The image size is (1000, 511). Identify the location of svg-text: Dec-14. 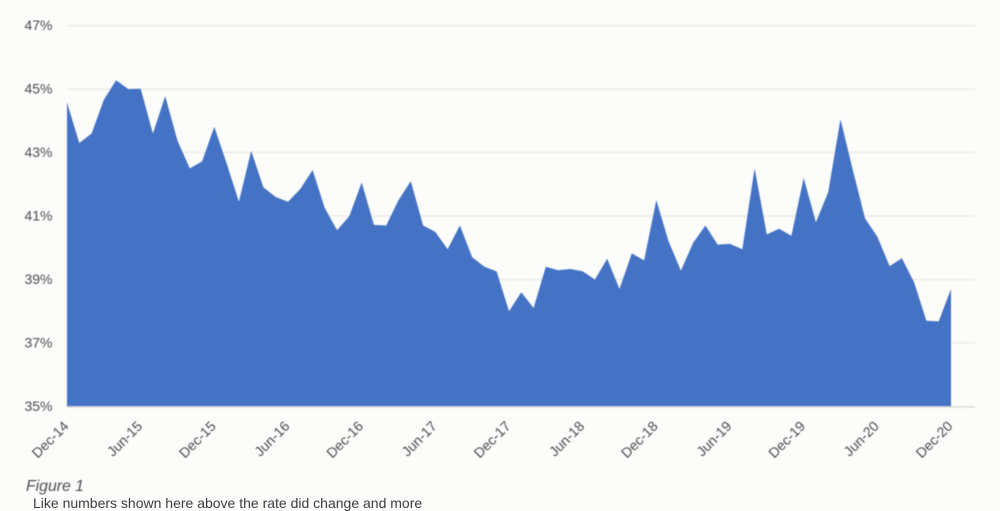
(49, 439).